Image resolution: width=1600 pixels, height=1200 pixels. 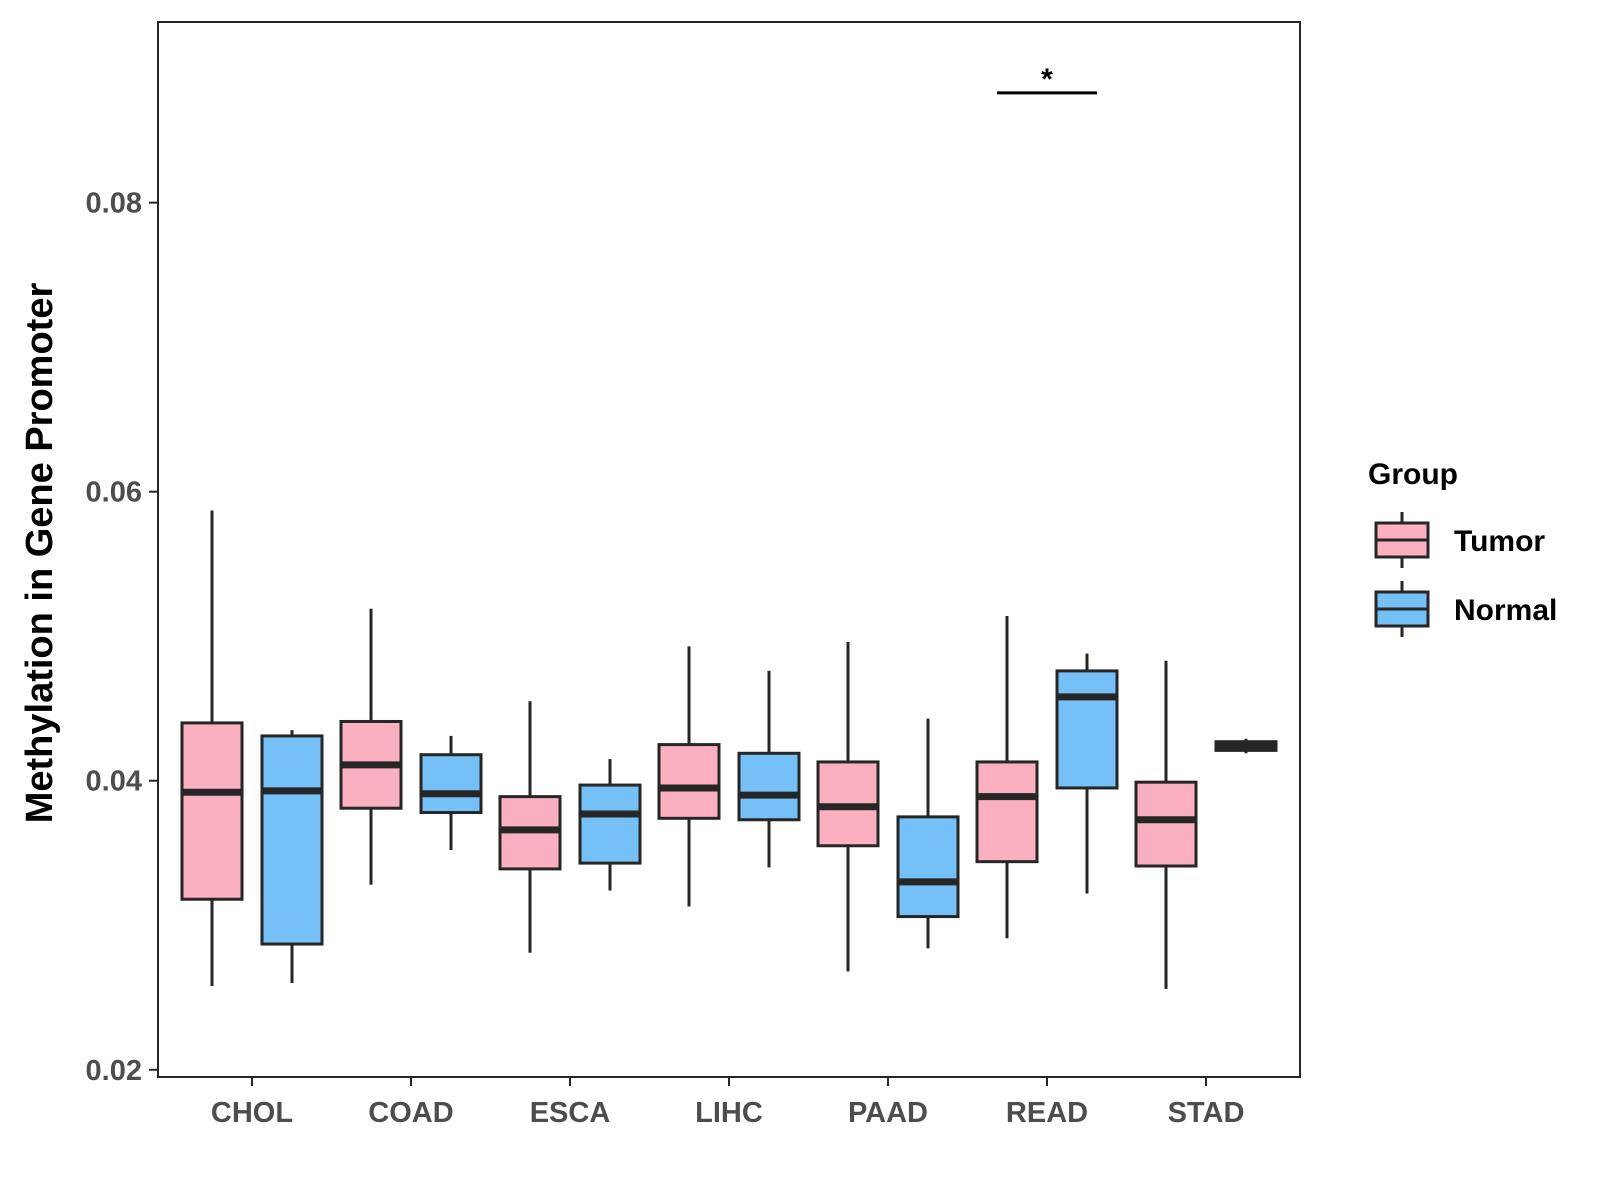 What do you see at coordinates (1047, 1113) in the screenshot?
I see `x-tick-label-read: READ` at bounding box center [1047, 1113].